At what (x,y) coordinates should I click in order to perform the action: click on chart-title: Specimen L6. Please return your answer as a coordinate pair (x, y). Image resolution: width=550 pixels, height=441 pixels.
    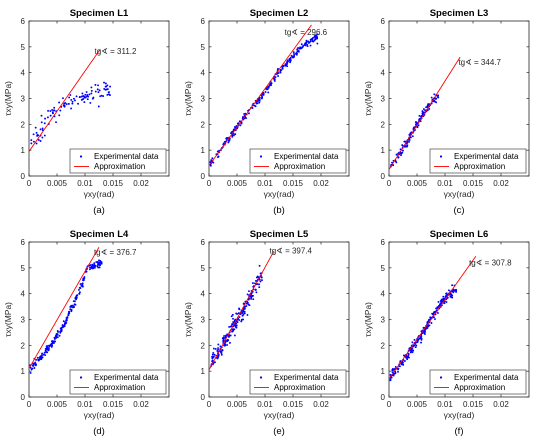
    Looking at the image, I should click on (459, 234).